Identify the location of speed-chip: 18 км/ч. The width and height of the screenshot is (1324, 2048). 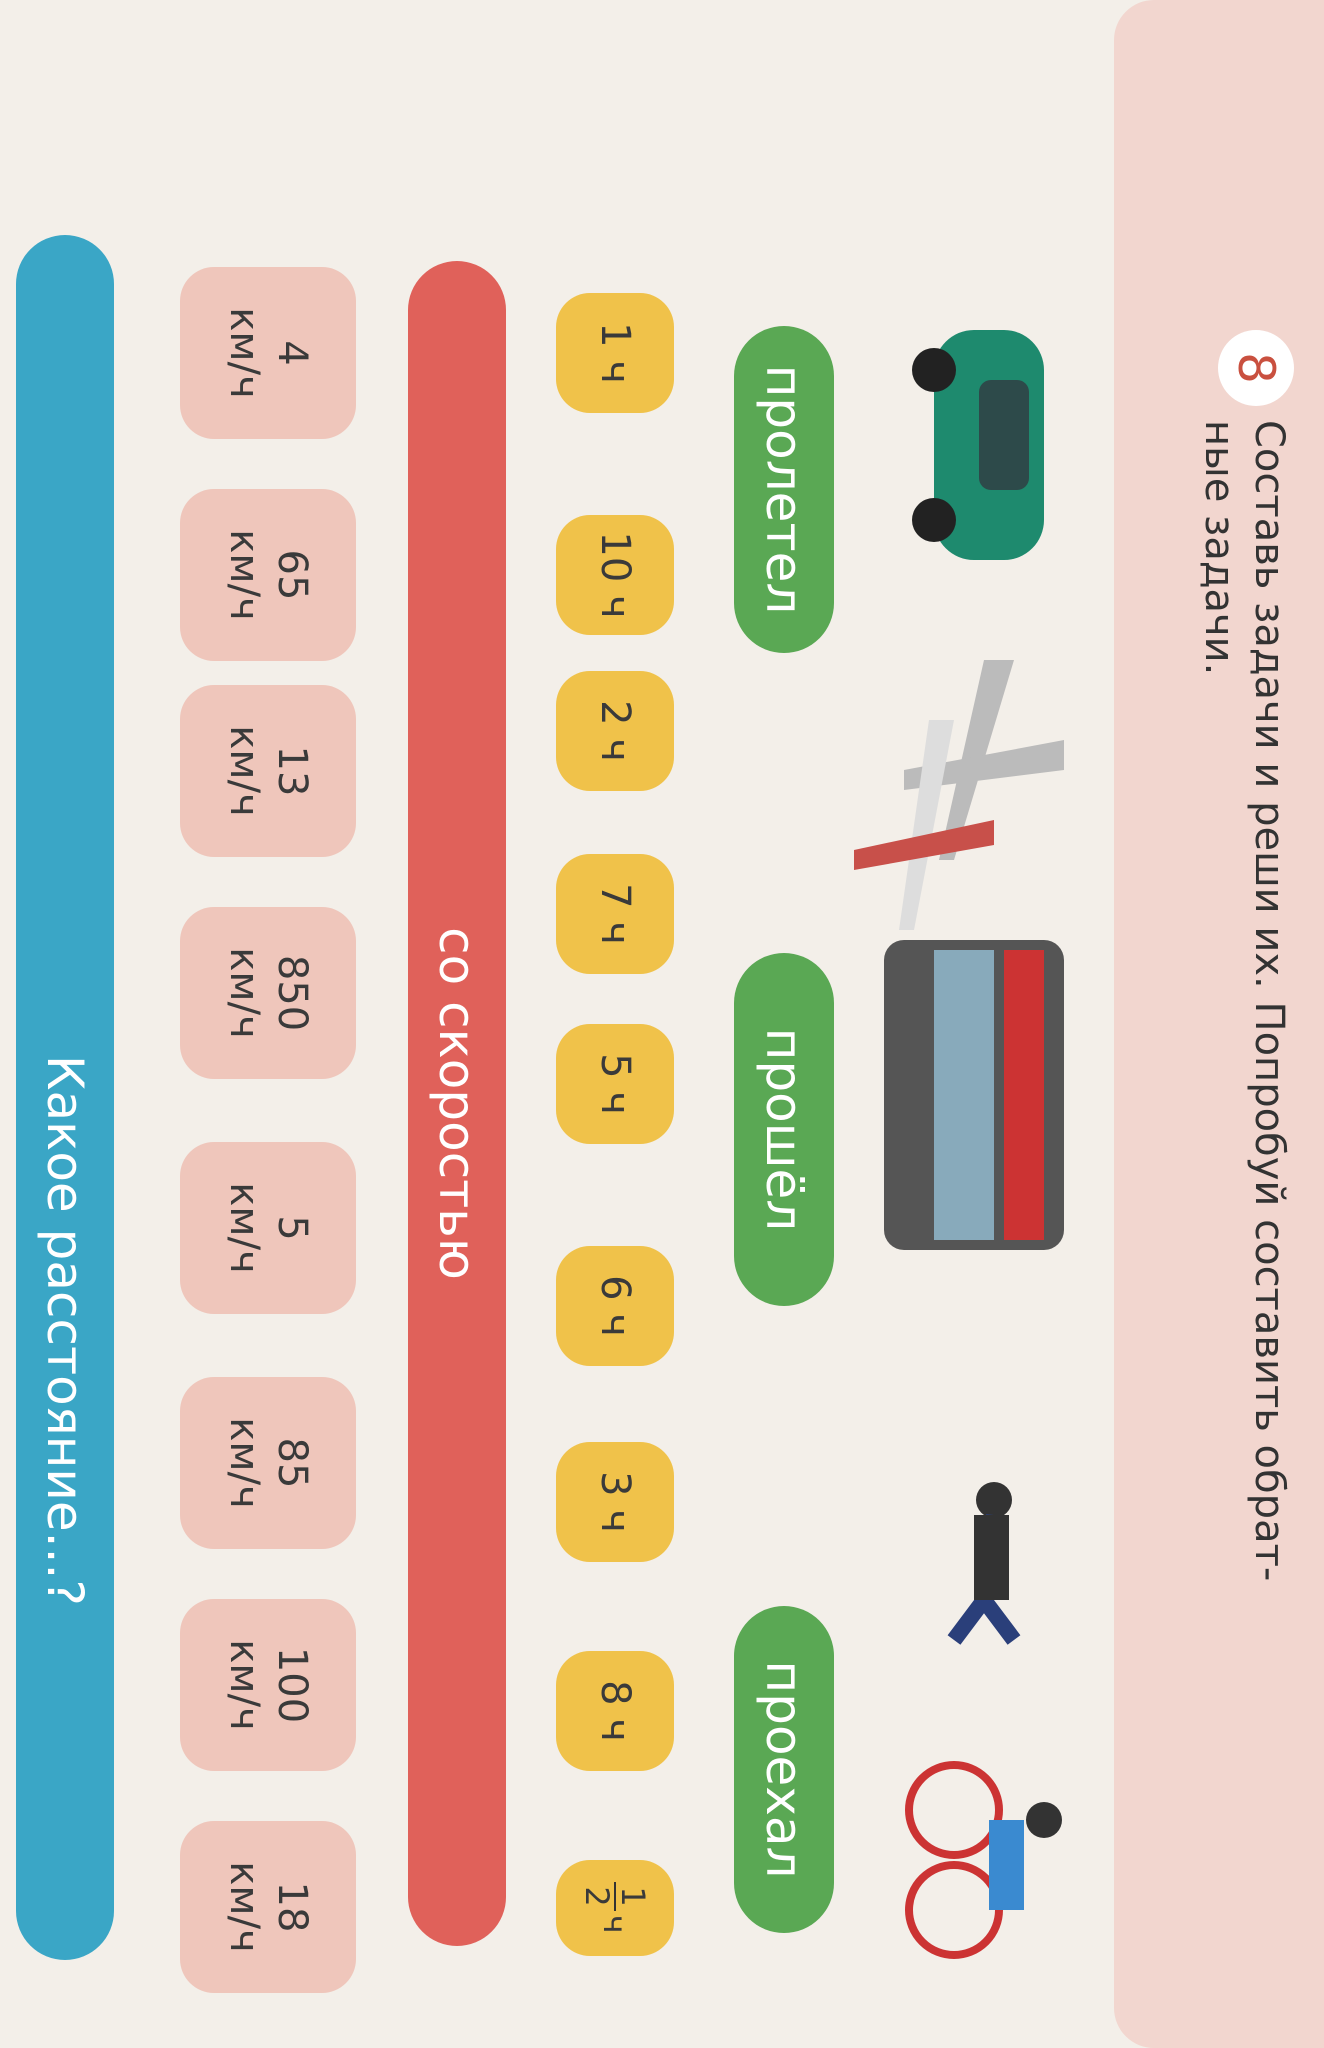
(268, 1907).